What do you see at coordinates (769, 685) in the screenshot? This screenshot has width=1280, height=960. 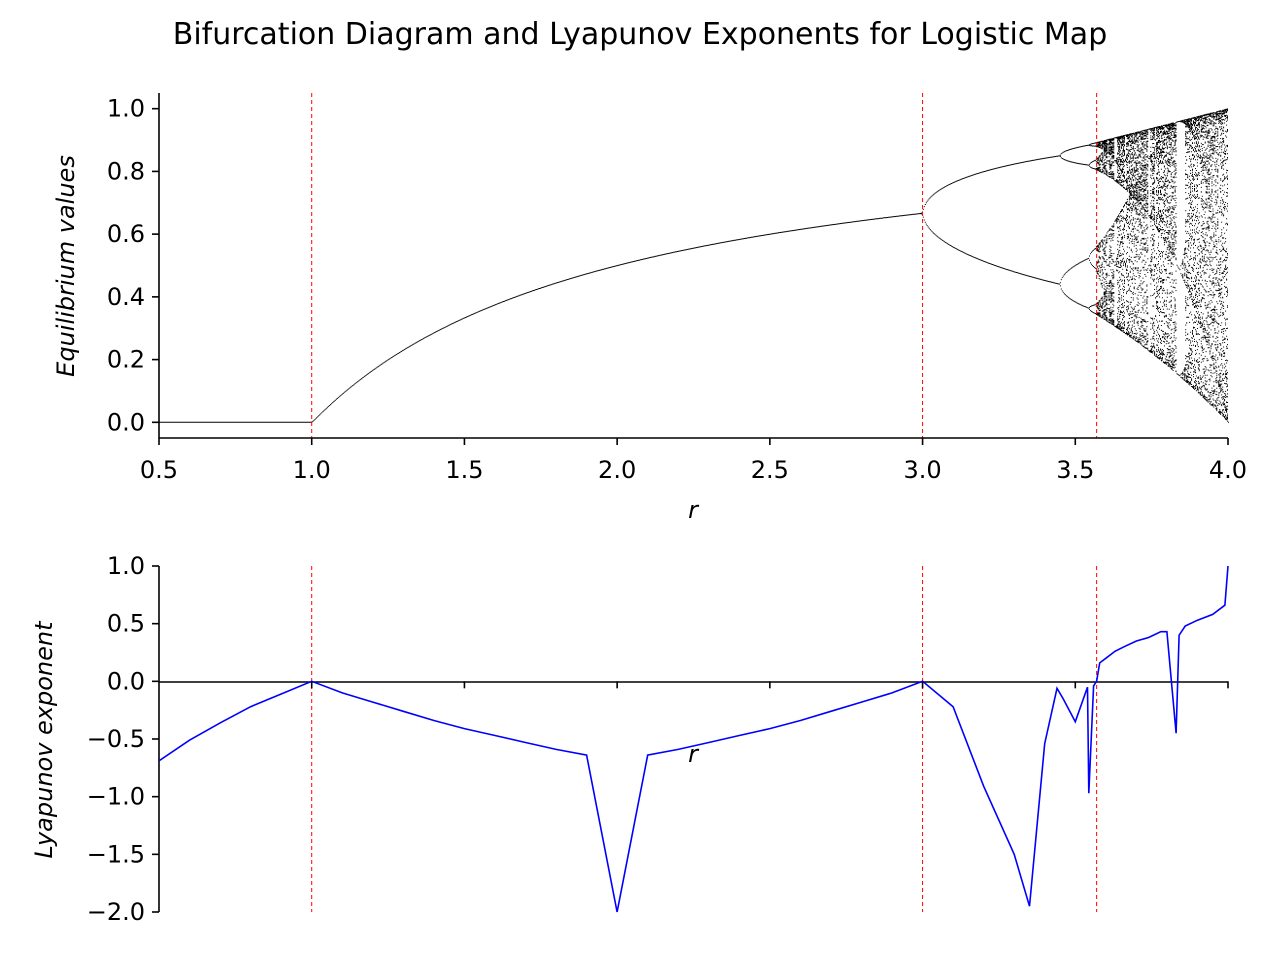 I see `lyapunov-x-ticks` at bounding box center [769, 685].